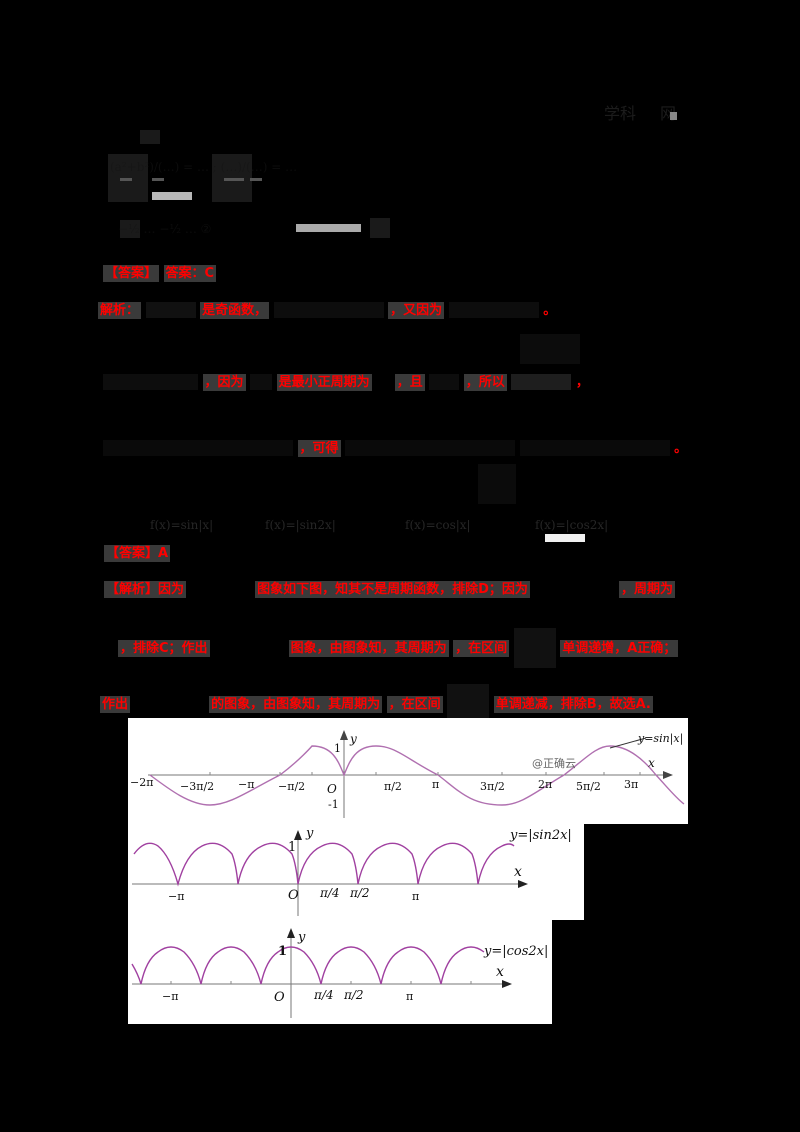  What do you see at coordinates (182, 525) in the screenshot?
I see `function-formula: f(x)=sin|x|` at bounding box center [182, 525].